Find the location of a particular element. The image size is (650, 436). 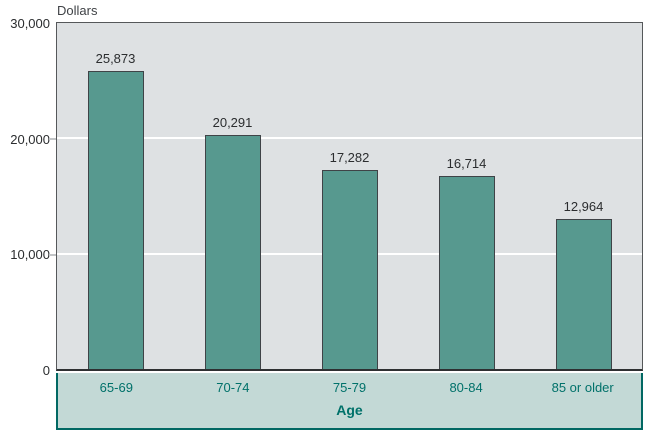

bar-slot: 12,964 is located at coordinates (583, 196).